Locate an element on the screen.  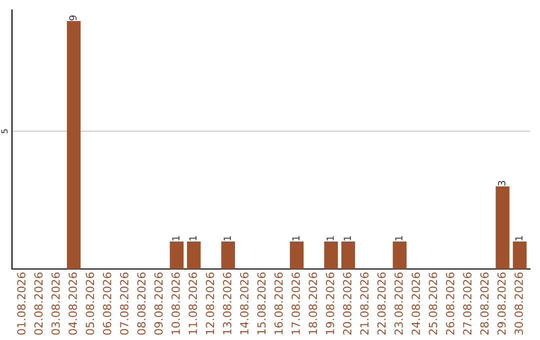
x-tick-label: 15.08.2026 is located at coordinates (261, 303).